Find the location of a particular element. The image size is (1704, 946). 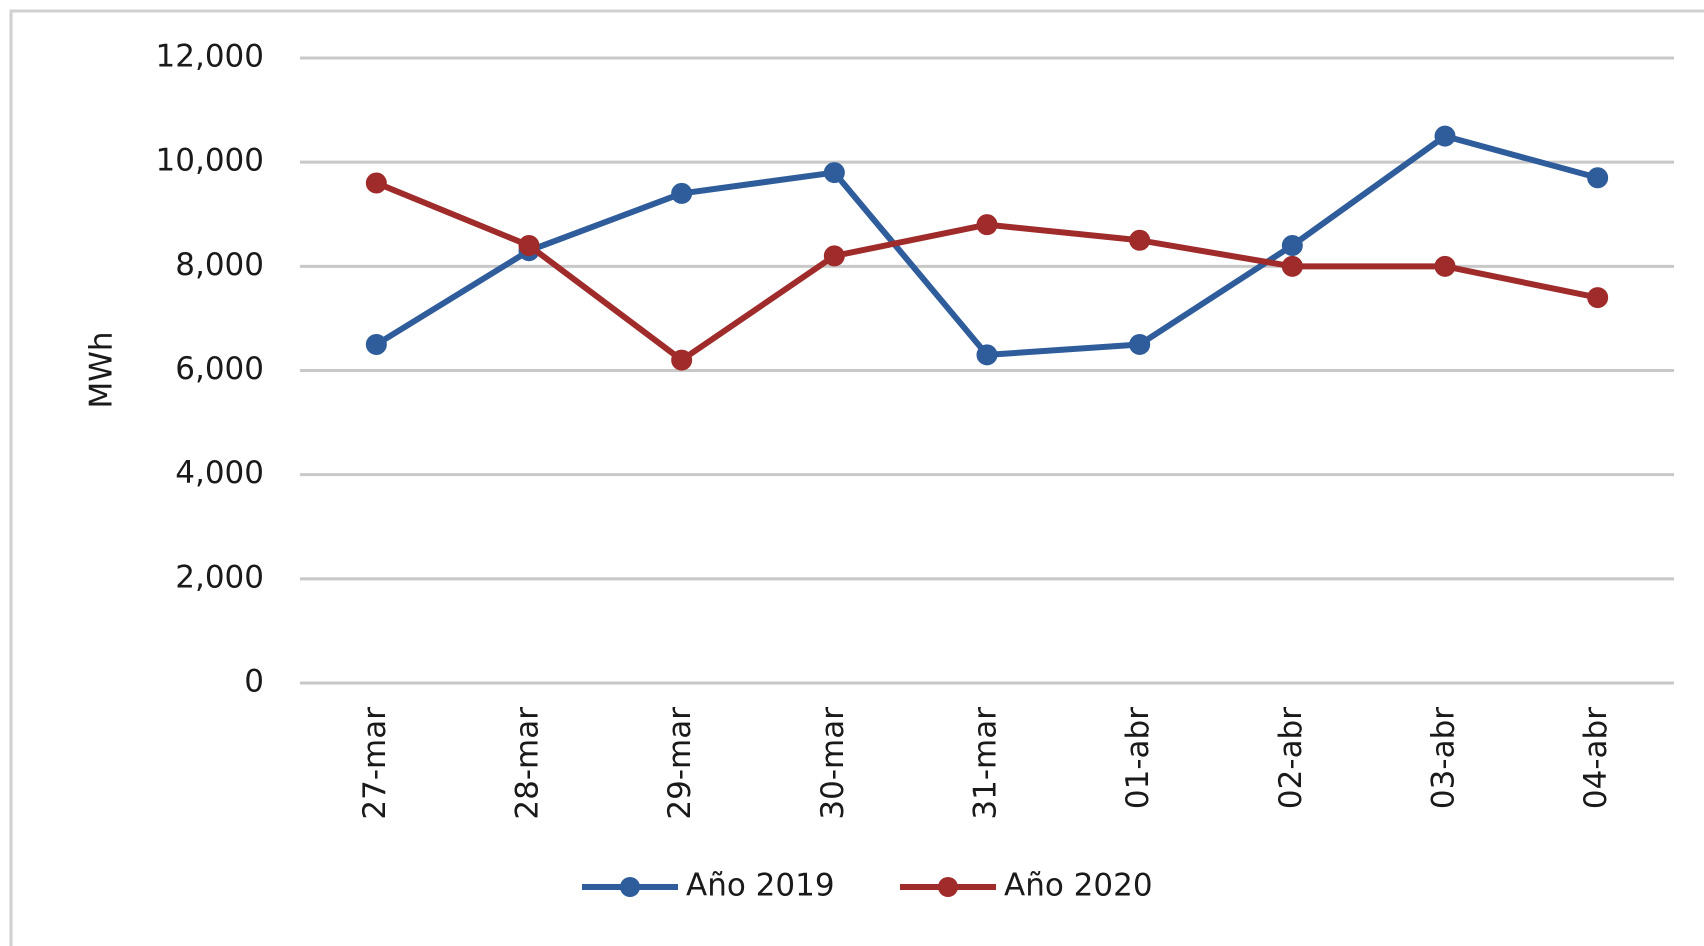

y-tick-label: 8,000 is located at coordinates (219, 265).